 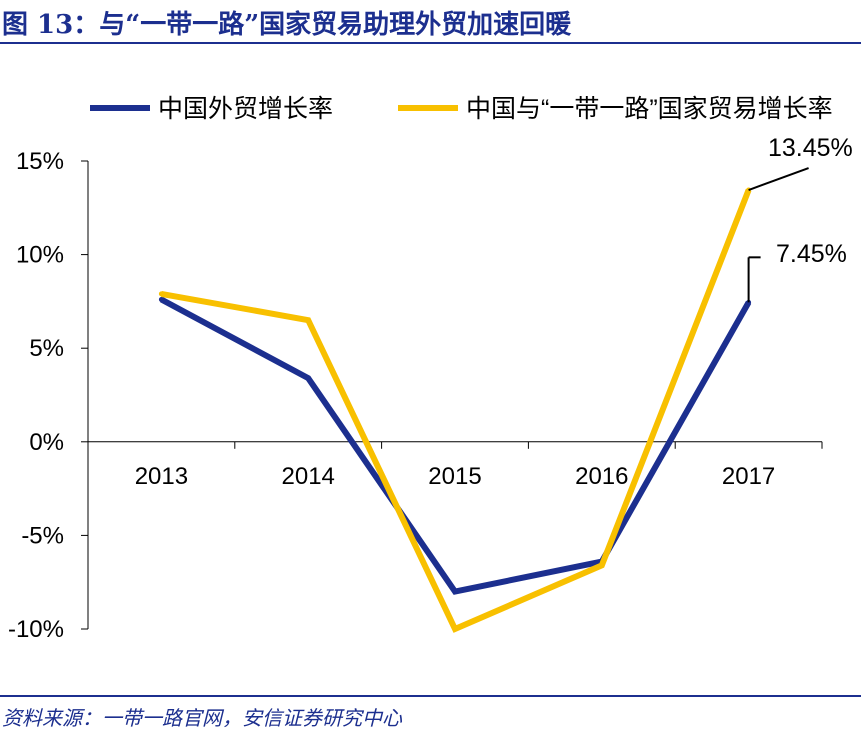 What do you see at coordinates (430, 43) in the screenshot?
I see `title-divider` at bounding box center [430, 43].